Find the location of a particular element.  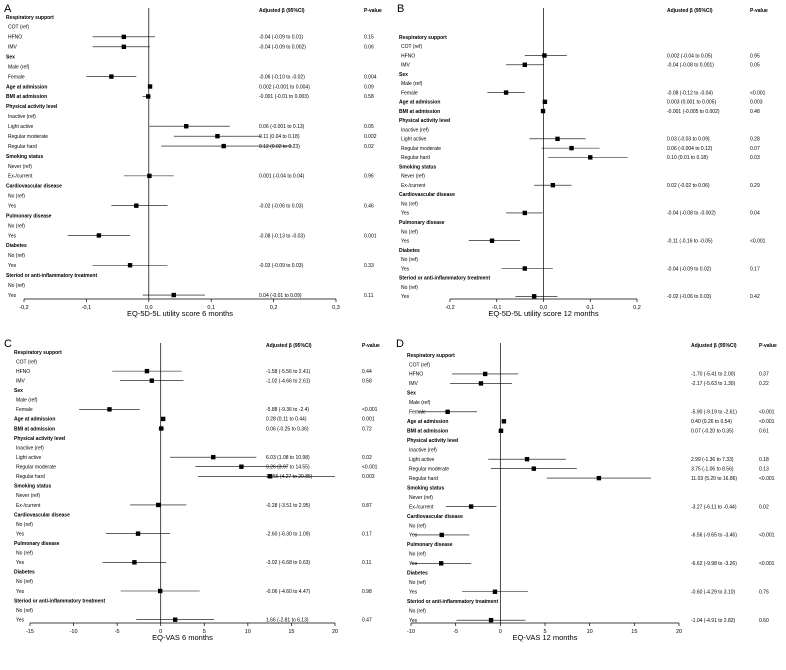

coef-ci-value: -1.58 (-5.56 to 2.41) is located at coordinates (288, 372).